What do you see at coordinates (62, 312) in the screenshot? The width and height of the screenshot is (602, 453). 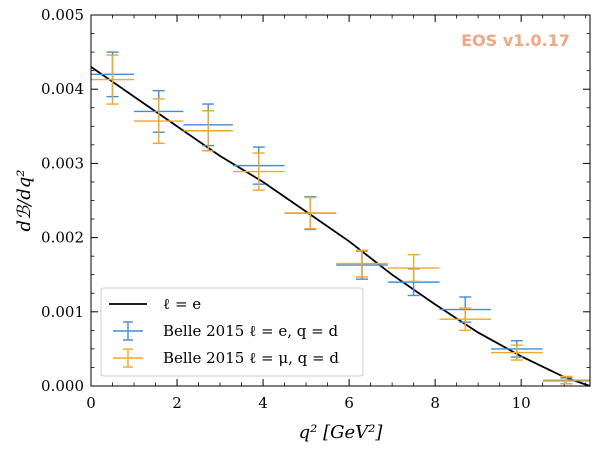 I see `y-tick-label: 0.001` at bounding box center [62, 312].